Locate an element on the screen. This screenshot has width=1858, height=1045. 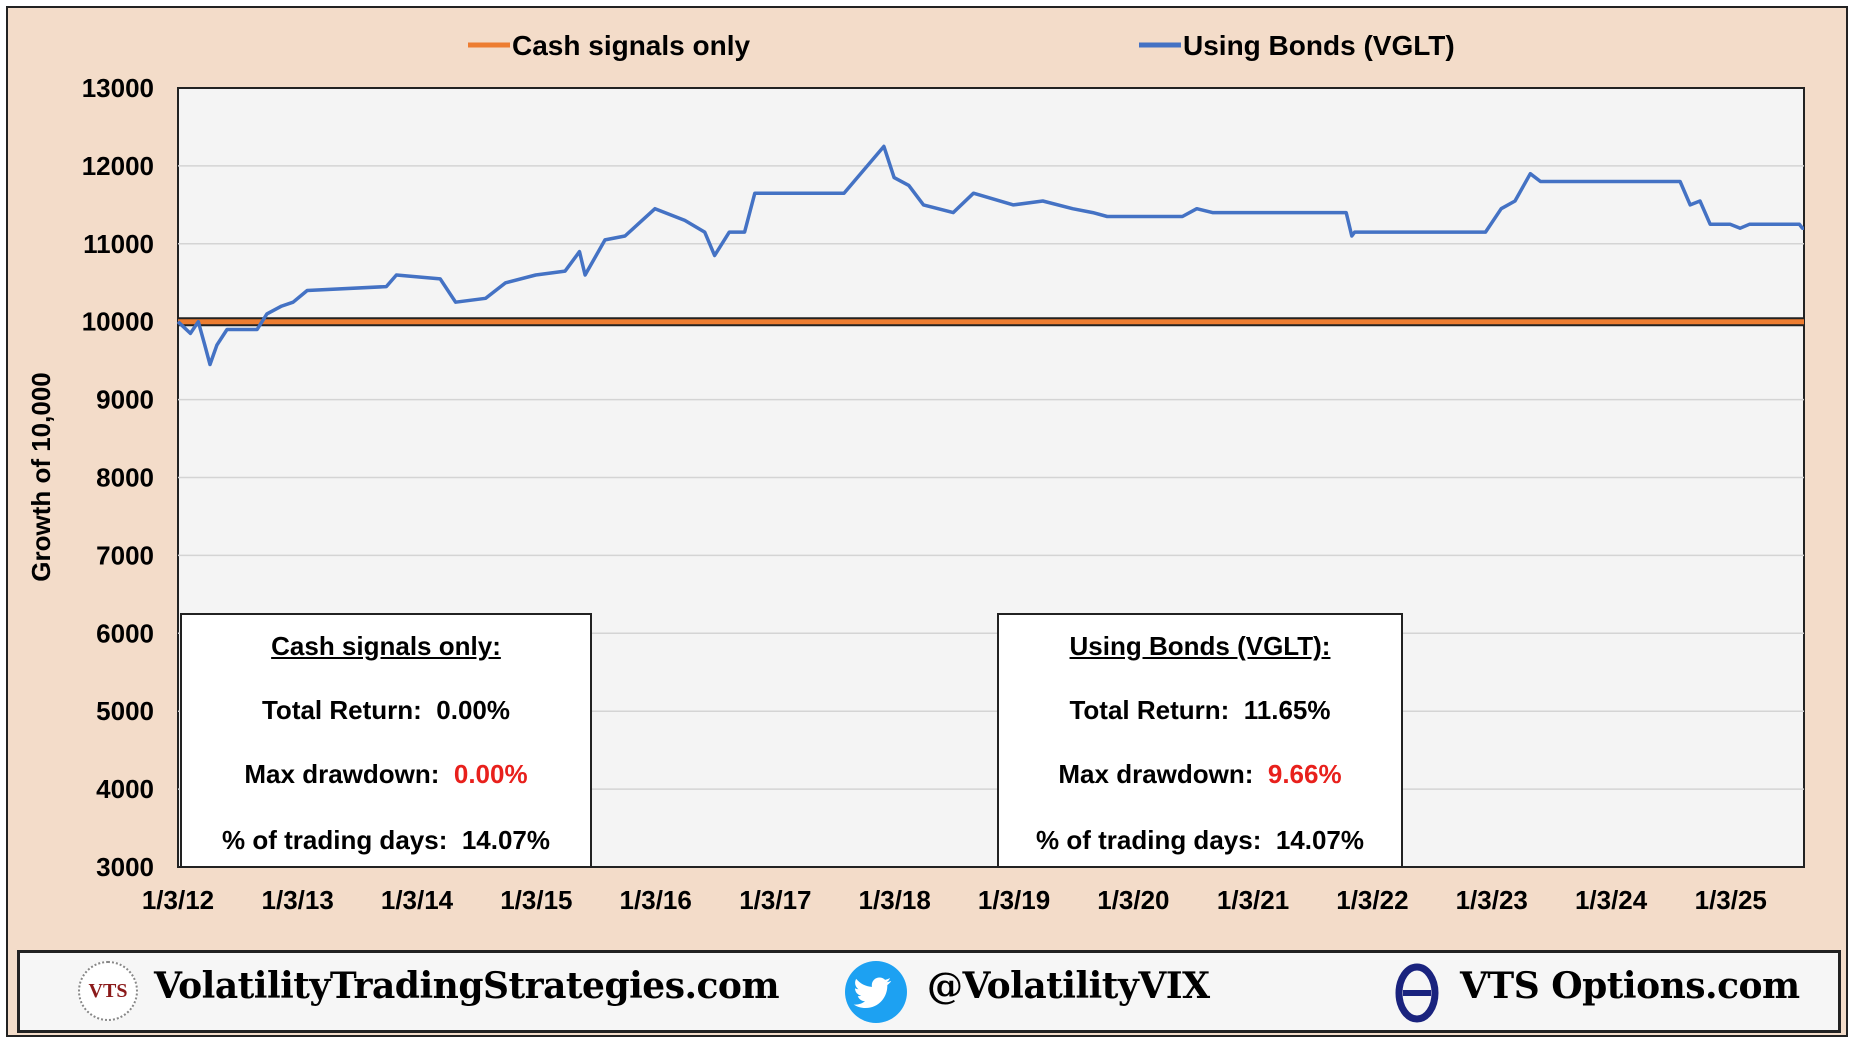
x-tick-label: 1/3/14 is located at coordinates (417, 900).